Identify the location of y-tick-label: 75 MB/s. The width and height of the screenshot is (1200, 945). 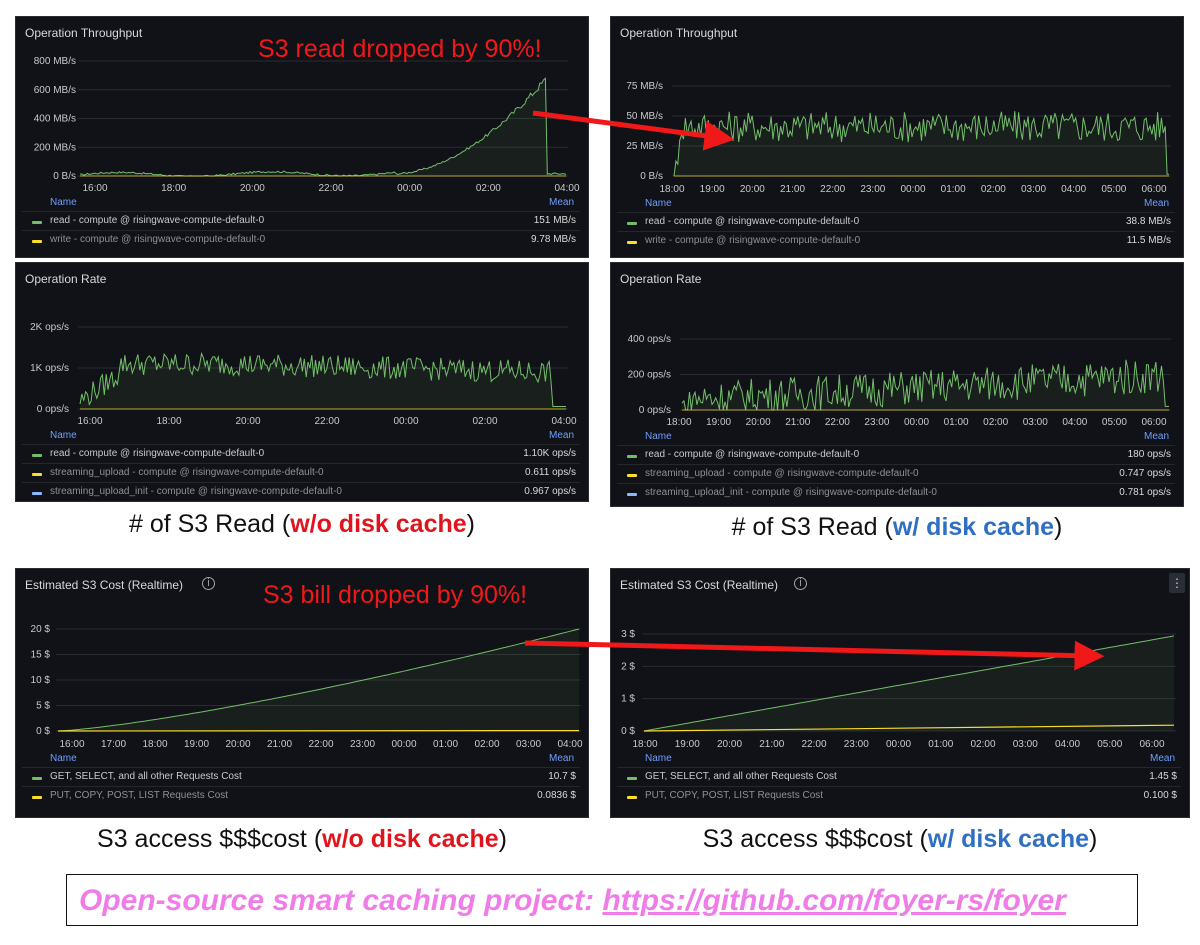
(644, 86).